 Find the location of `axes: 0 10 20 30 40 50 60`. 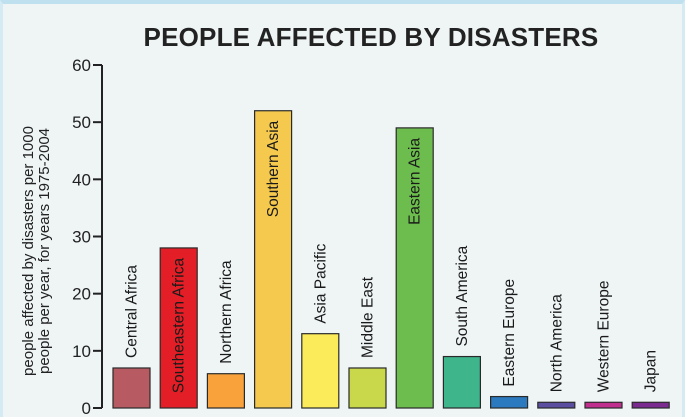

axes: 0 10 20 30 40 50 60 is located at coordinates (87, 236).